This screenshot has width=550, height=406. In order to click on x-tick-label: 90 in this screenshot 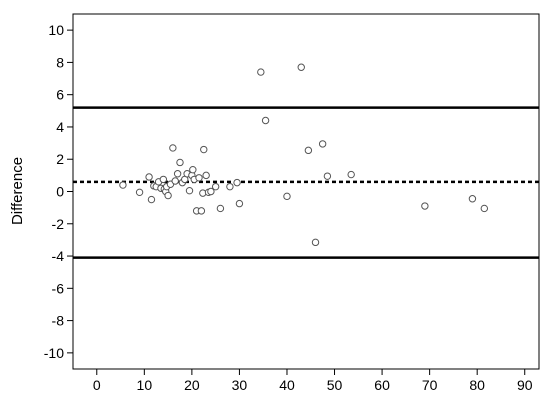, I will do `click(525, 385)`.